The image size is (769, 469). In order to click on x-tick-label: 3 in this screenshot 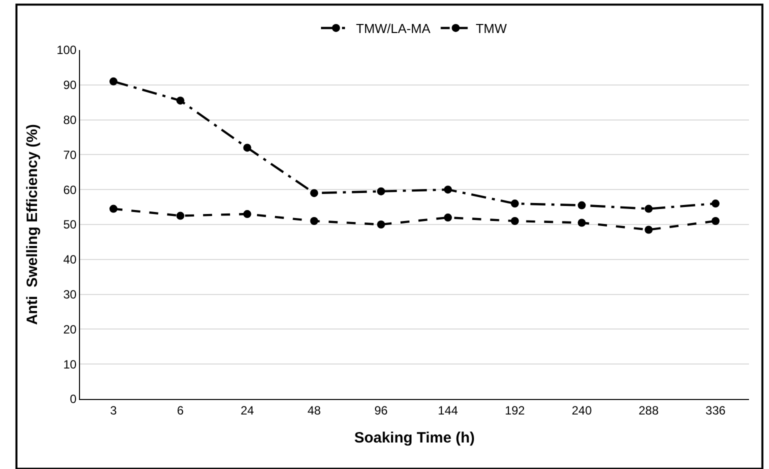, I will do `click(114, 410)`.